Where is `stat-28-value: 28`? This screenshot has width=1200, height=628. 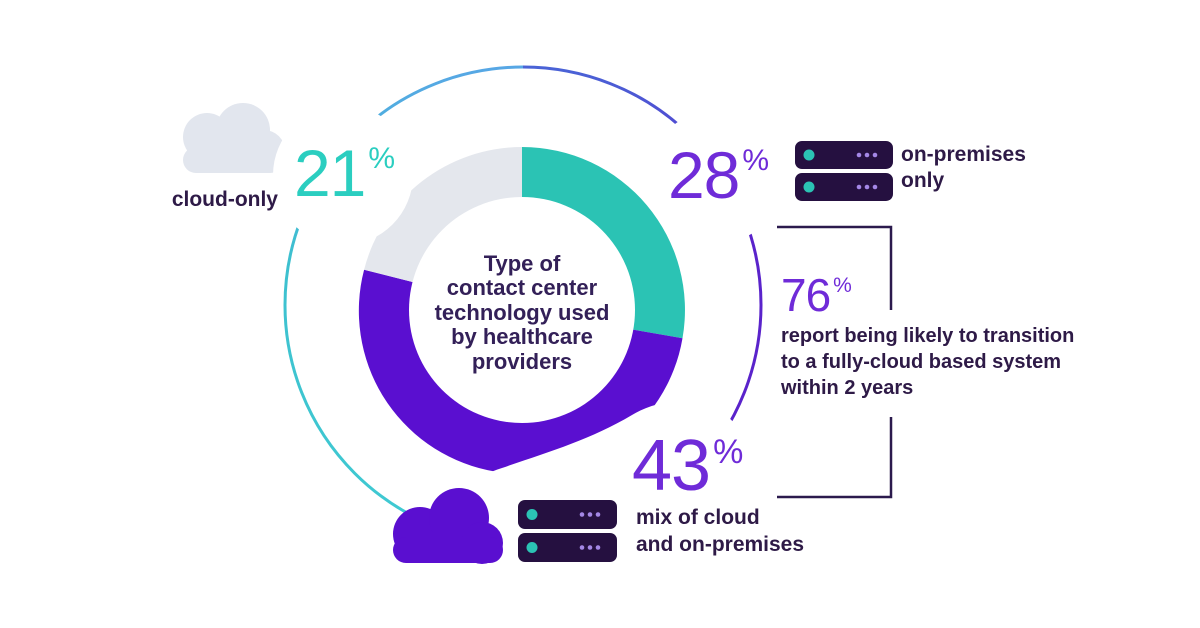 stat-28-value: 28 is located at coordinates (703, 175).